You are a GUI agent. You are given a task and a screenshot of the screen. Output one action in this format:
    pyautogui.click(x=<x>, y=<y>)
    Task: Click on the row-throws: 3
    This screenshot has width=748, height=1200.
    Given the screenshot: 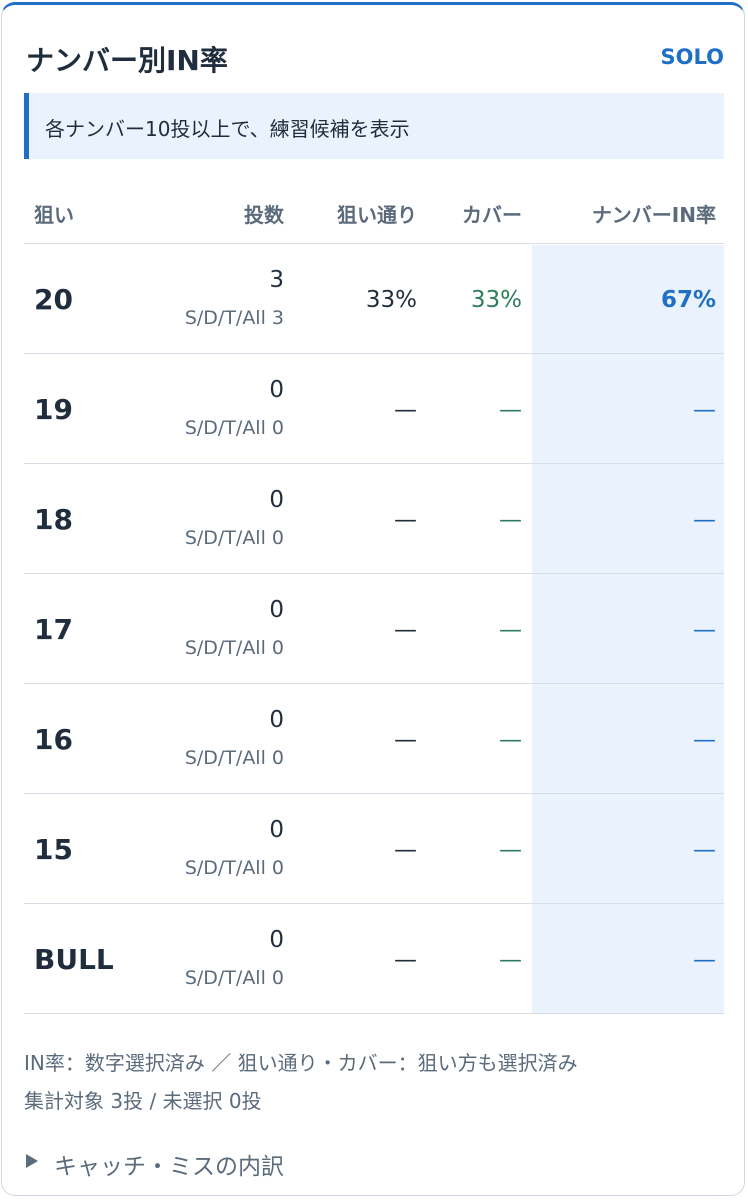 What is the action you would take?
    pyautogui.click(x=276, y=280)
    